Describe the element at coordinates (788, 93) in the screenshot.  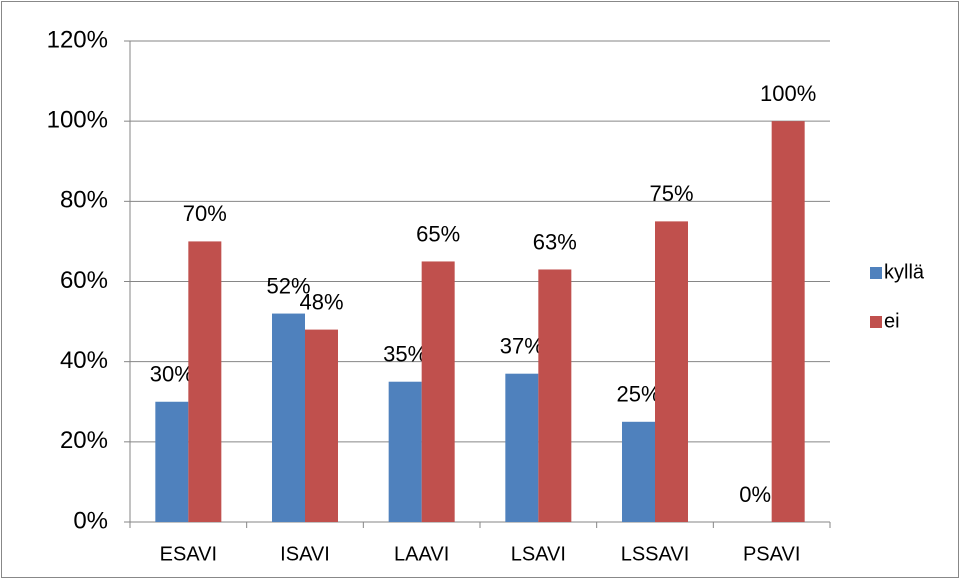
I see `value-label: 100%` at that location.